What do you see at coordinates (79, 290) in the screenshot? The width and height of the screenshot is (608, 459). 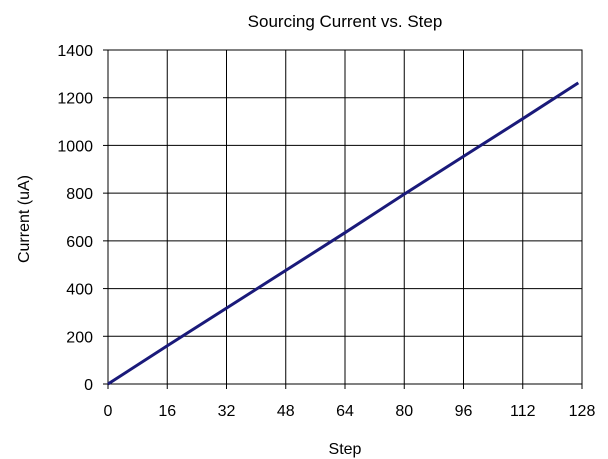 I see `y-tick-label: 400` at bounding box center [79, 290].